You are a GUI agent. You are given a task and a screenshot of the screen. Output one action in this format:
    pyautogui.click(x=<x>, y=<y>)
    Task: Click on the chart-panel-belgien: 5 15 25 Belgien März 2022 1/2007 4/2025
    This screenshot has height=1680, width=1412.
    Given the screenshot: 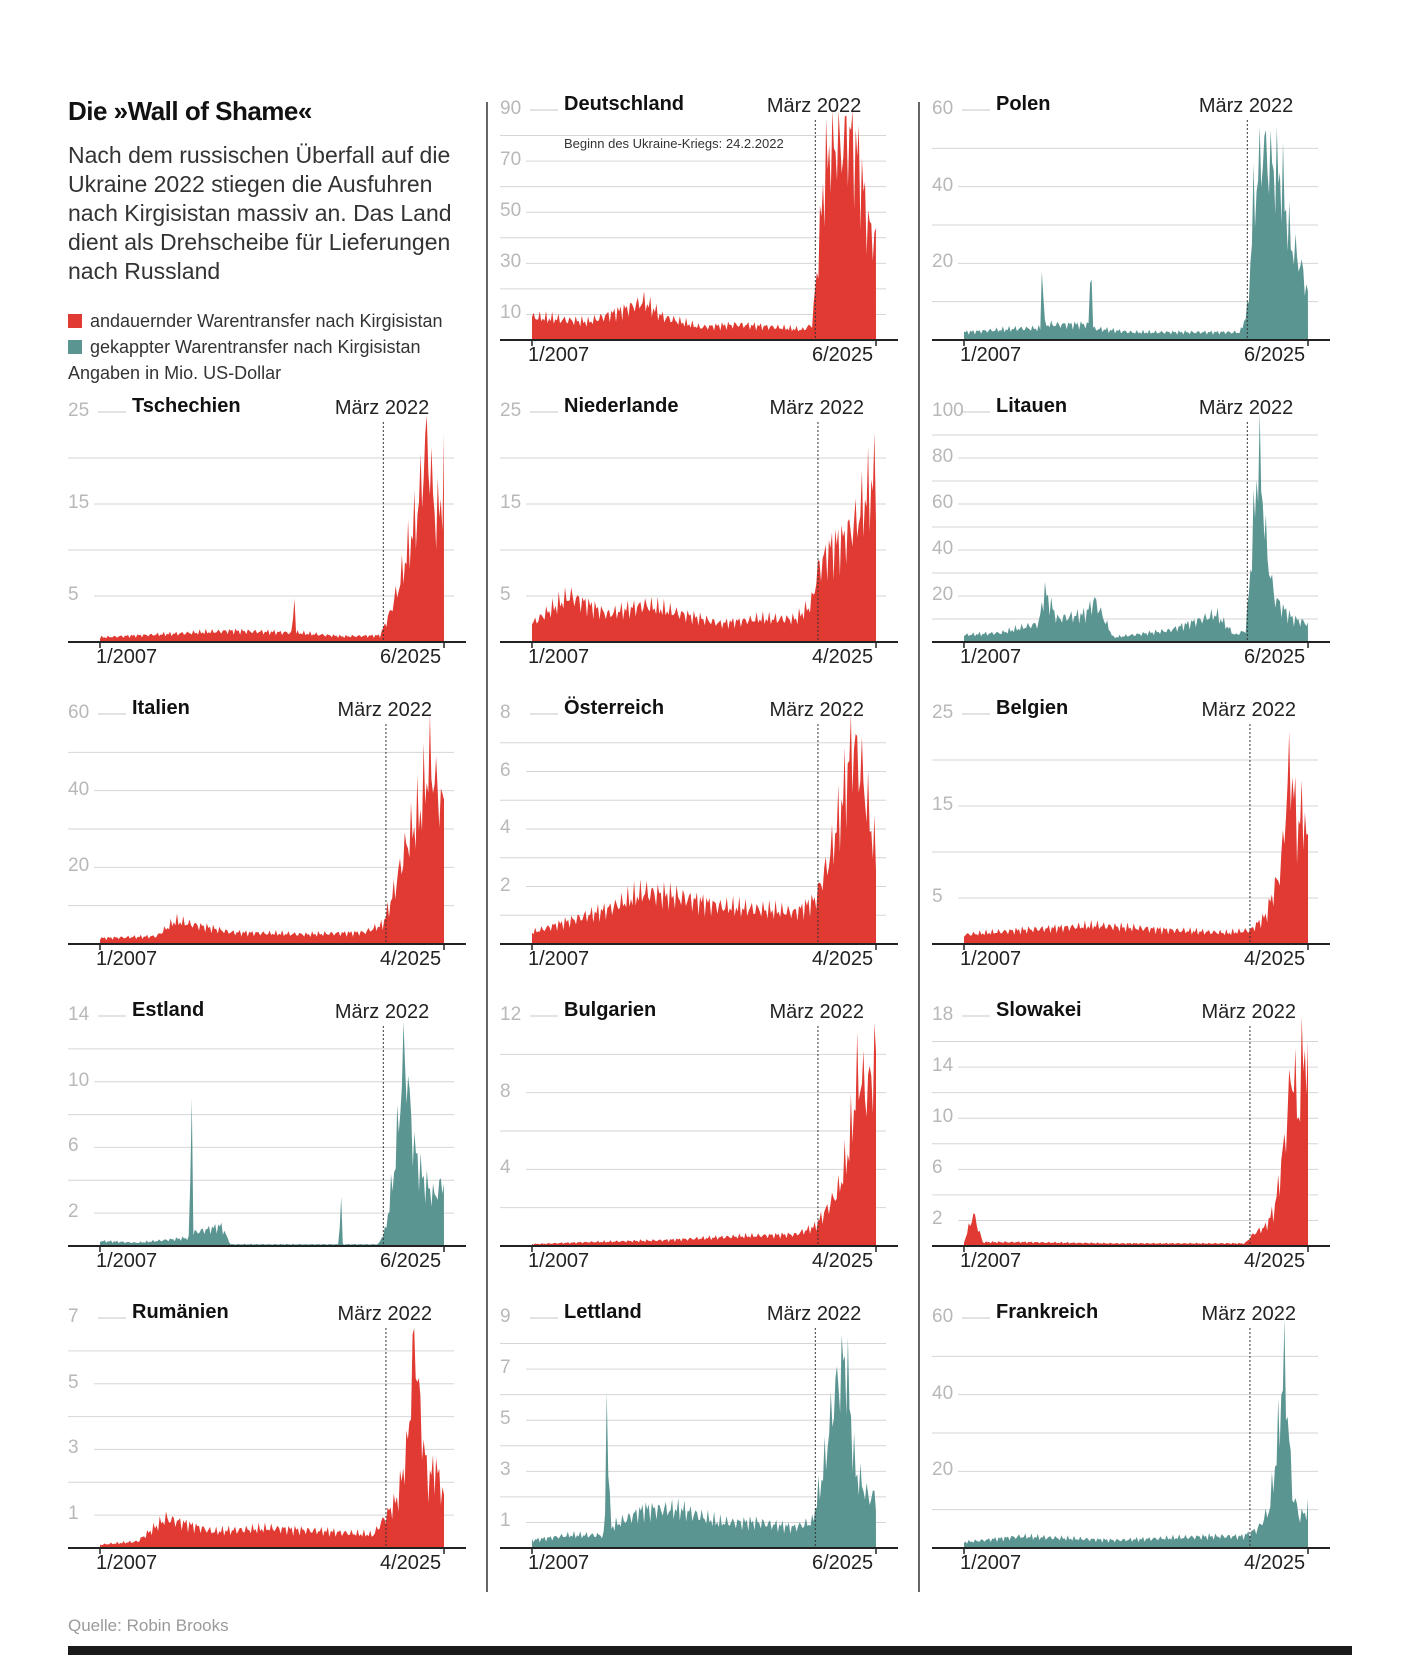 What is the action you would take?
    pyautogui.click(x=1137, y=848)
    